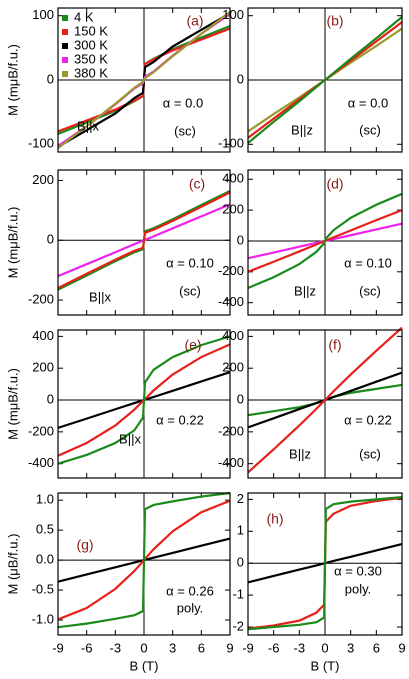  Describe the element at coordinates (58, 647) in the screenshot. I see `x-tick-label: -9` at that location.